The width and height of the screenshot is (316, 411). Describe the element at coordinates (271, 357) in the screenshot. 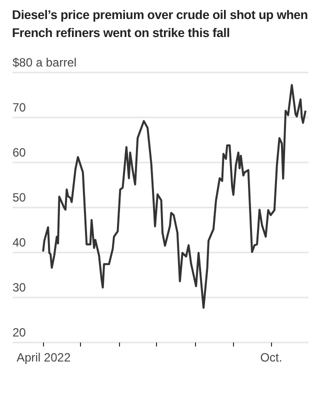

I see `x-tick-label: Oct.` at that location.